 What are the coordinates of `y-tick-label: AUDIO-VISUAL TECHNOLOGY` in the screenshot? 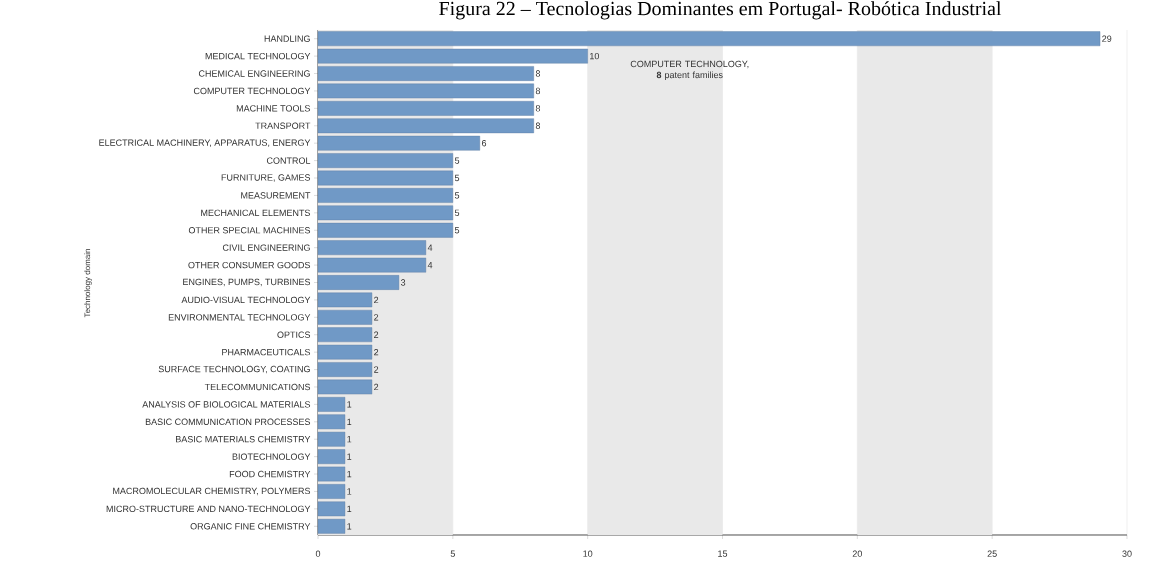 It's located at (246, 300).